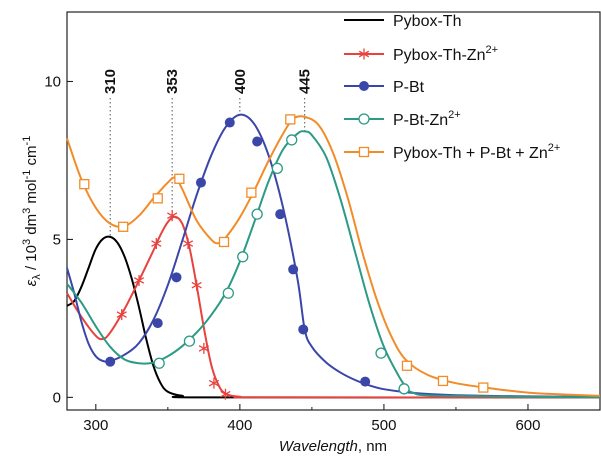  What do you see at coordinates (37, 277) in the screenshot?
I see `y-label-sub: λ` at bounding box center [37, 277].